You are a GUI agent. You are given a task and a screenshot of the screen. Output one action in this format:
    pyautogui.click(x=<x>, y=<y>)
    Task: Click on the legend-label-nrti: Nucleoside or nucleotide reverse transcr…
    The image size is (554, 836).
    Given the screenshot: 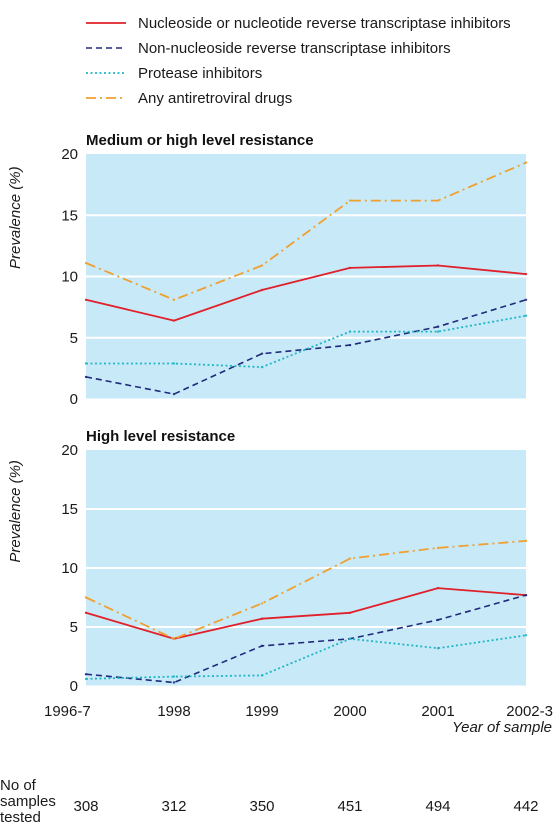 What is the action you would take?
    pyautogui.click(x=324, y=23)
    